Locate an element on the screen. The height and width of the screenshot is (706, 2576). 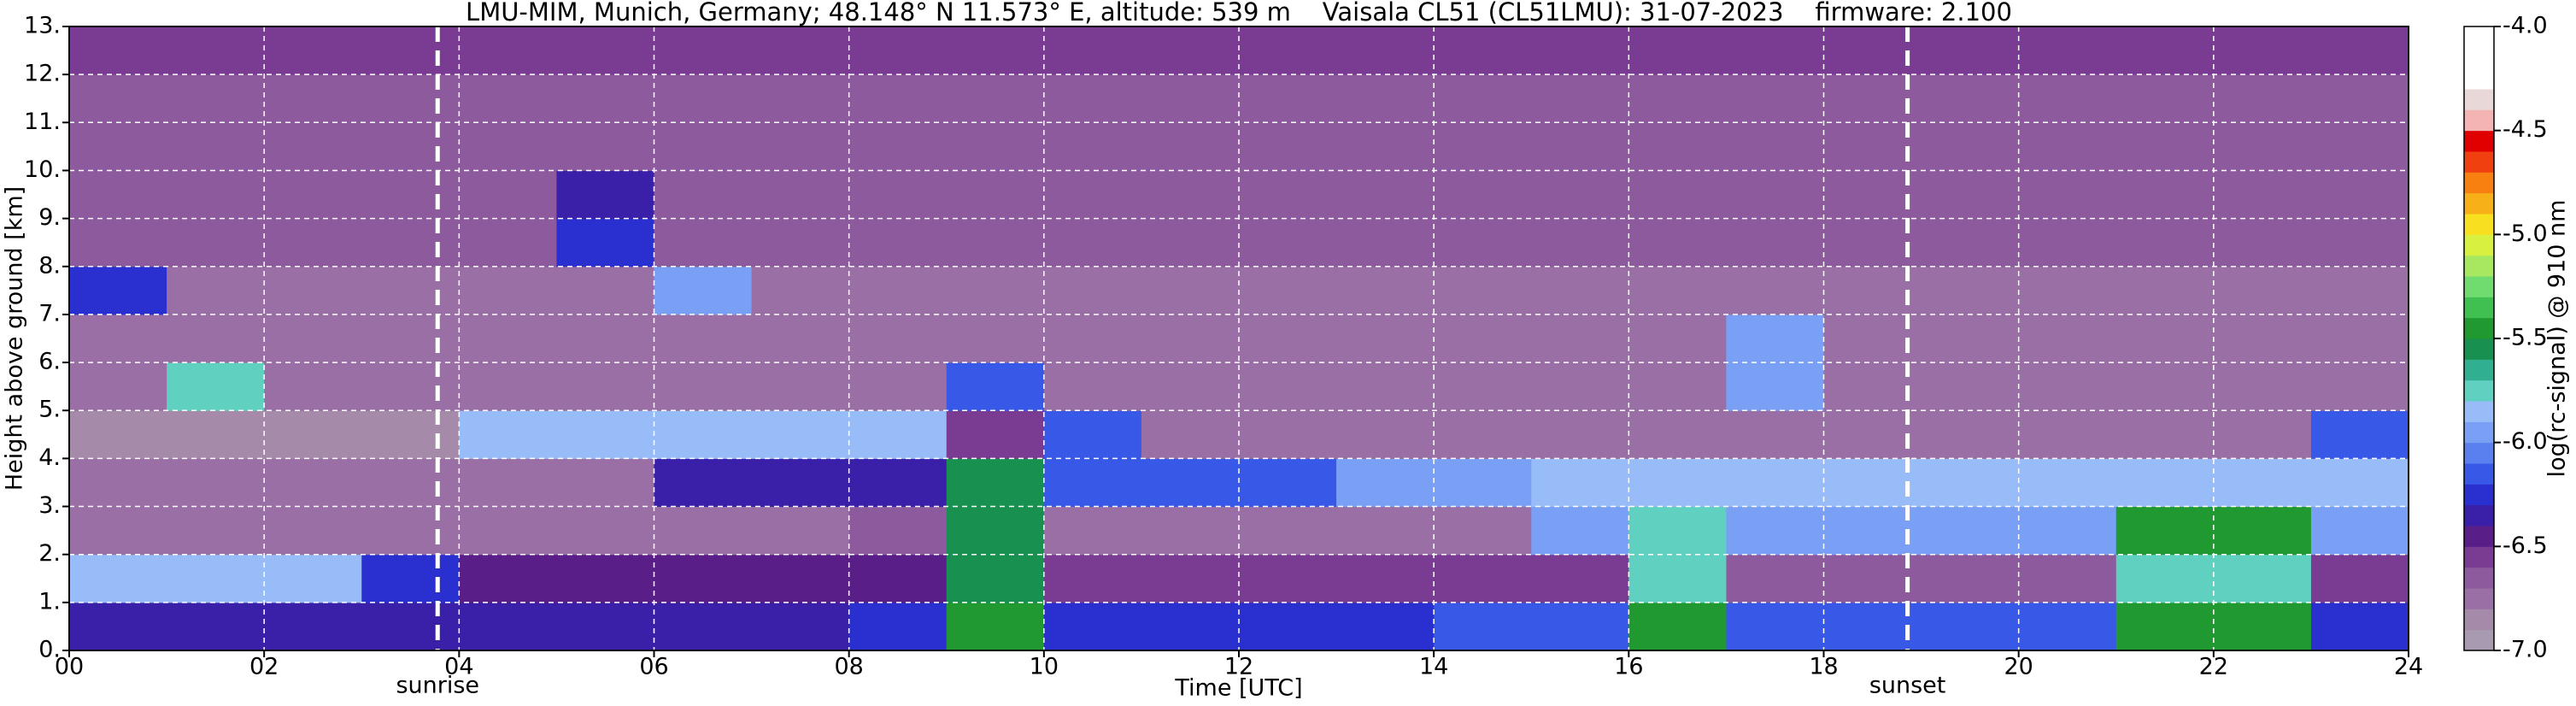
y-tick-label: 8. is located at coordinates (49, 265).